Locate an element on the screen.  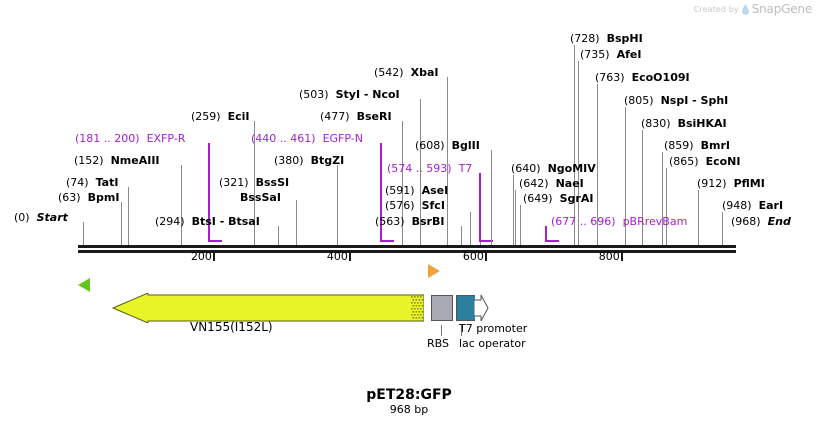
site-label-eari: (948) EarI is located at coordinates (752, 206).